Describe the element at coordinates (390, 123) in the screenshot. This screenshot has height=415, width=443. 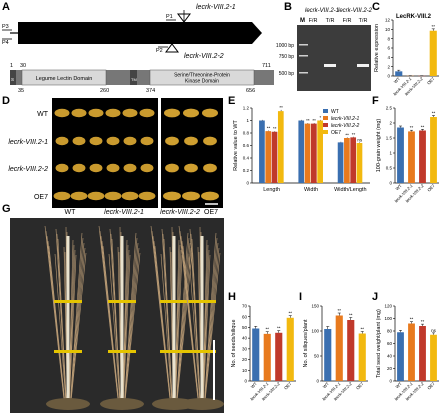
I see `y-tick-label: 2` at that location.